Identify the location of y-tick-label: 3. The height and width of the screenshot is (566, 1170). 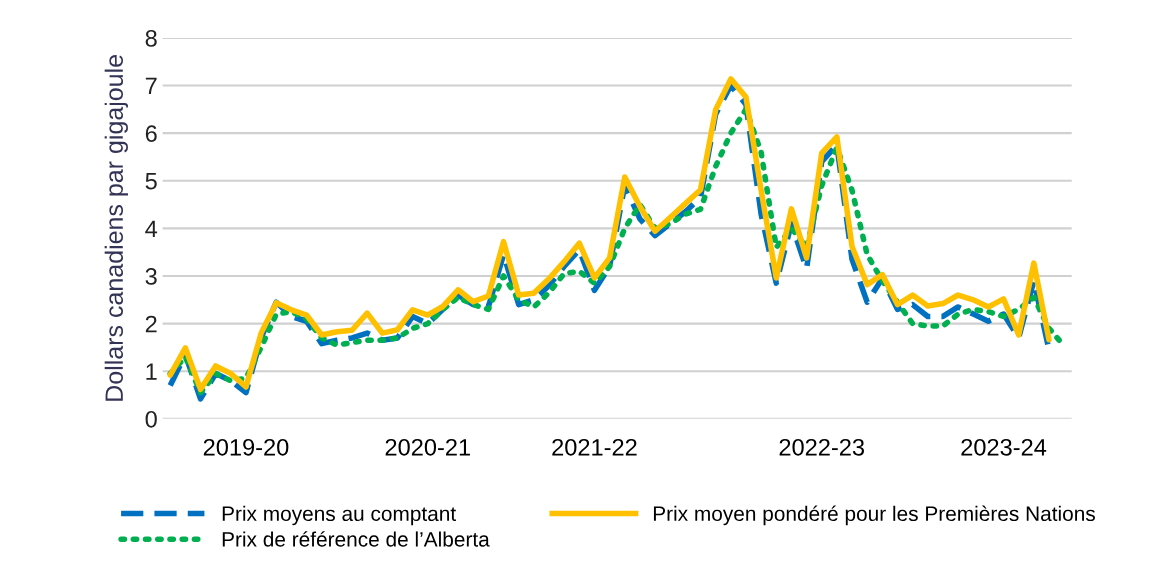
(151, 276).